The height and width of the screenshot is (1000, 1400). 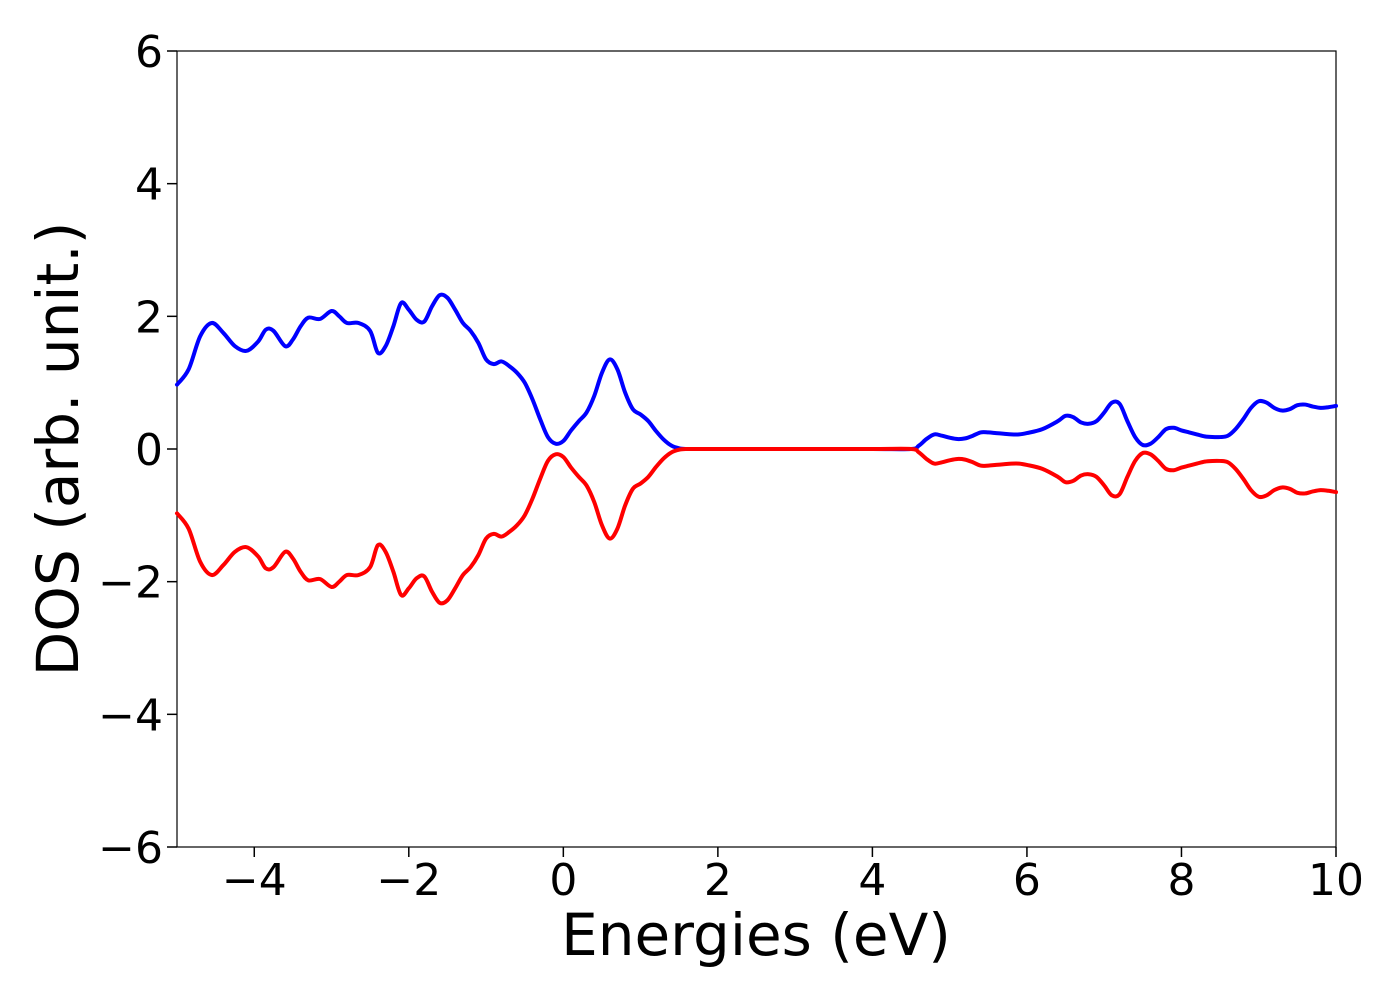 What do you see at coordinates (563, 880) in the screenshot?
I see `x-tick-label: 0` at bounding box center [563, 880].